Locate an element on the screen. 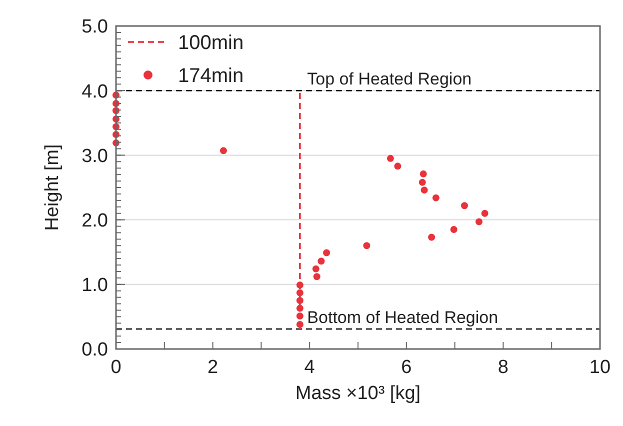  y-tick-label: 2.0 is located at coordinates (95, 221).